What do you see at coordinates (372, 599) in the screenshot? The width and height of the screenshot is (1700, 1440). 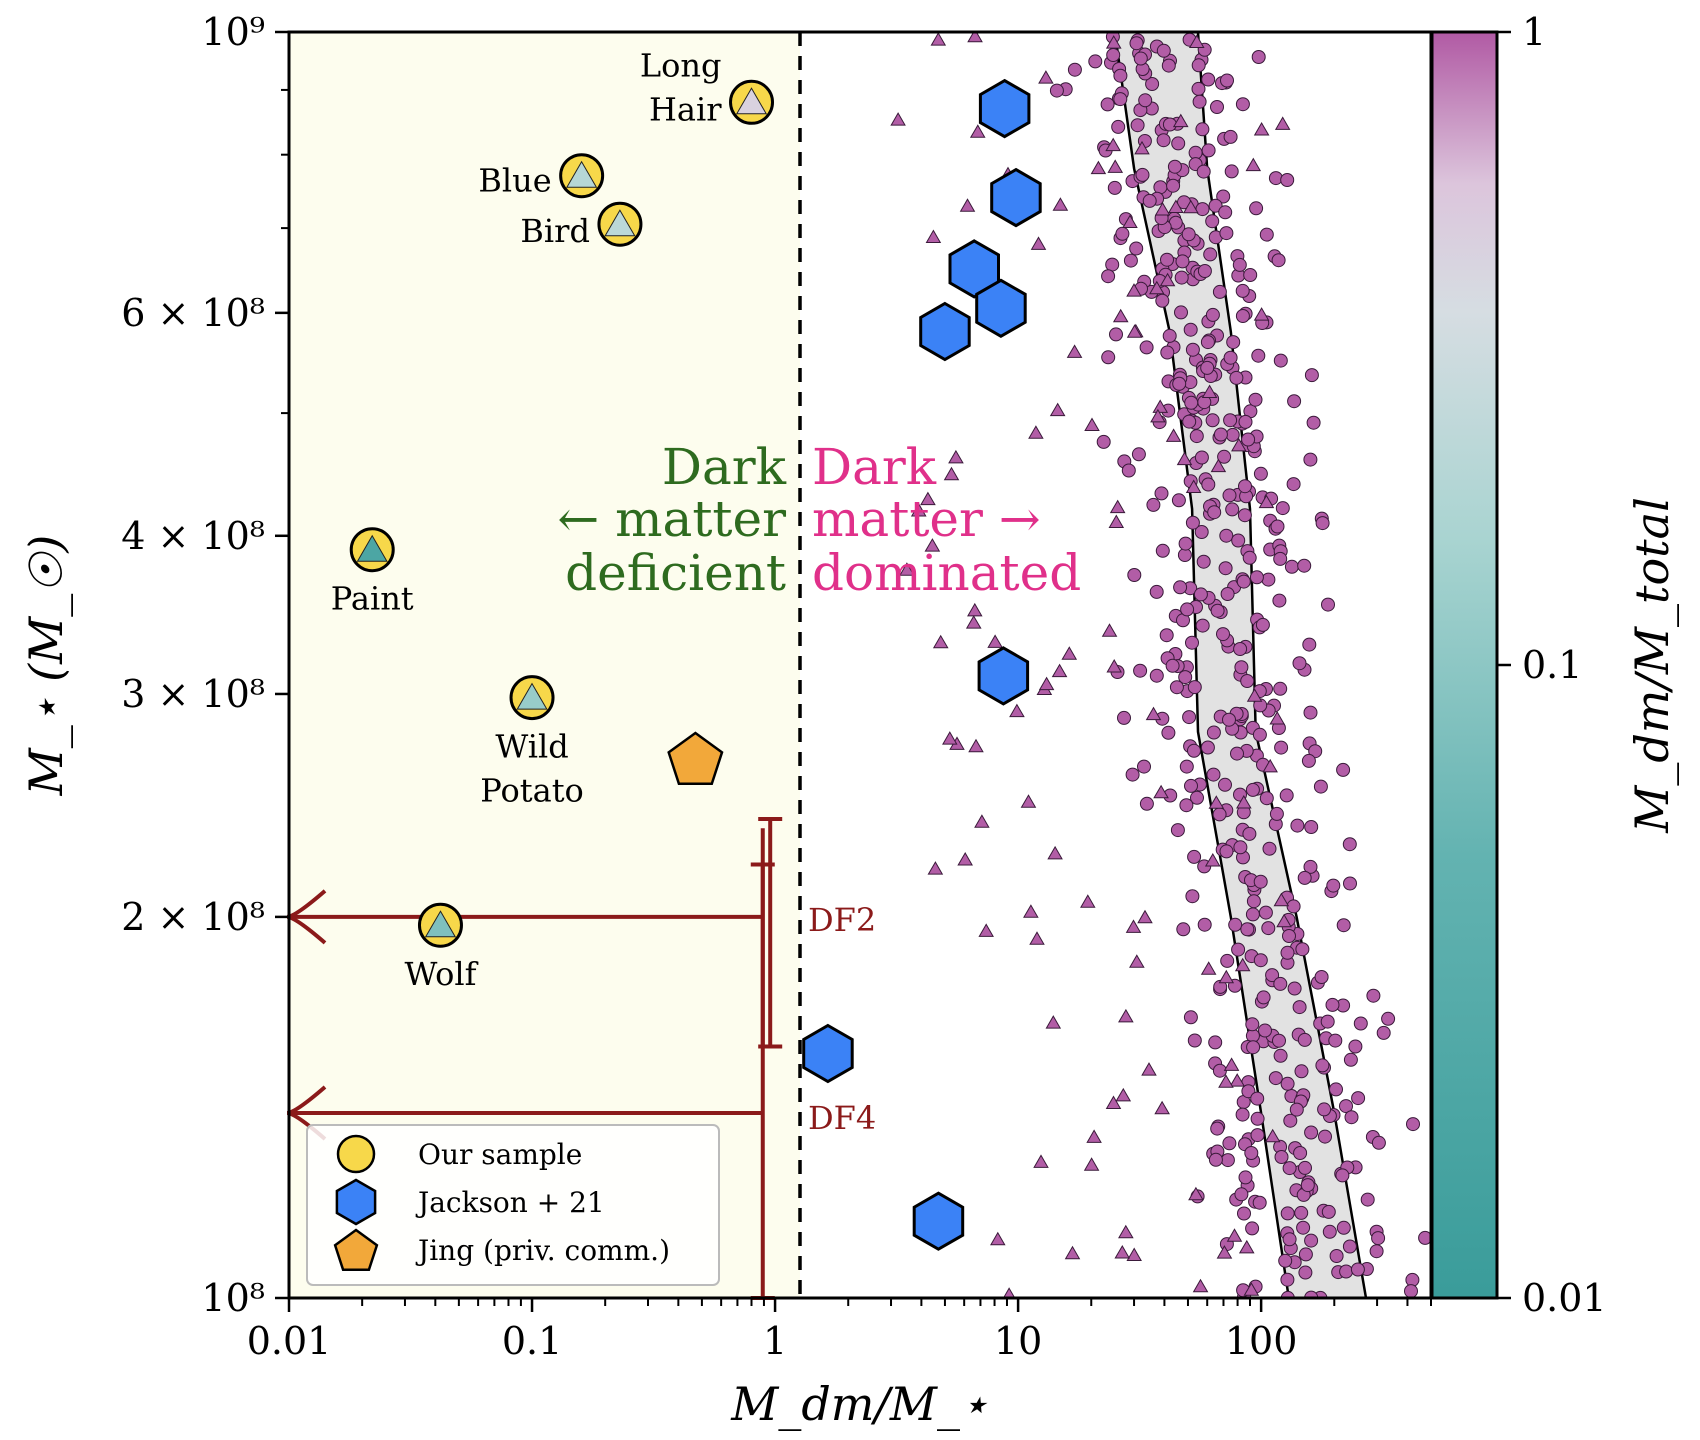 I see `galaxy-label: Paint` at bounding box center [372, 599].